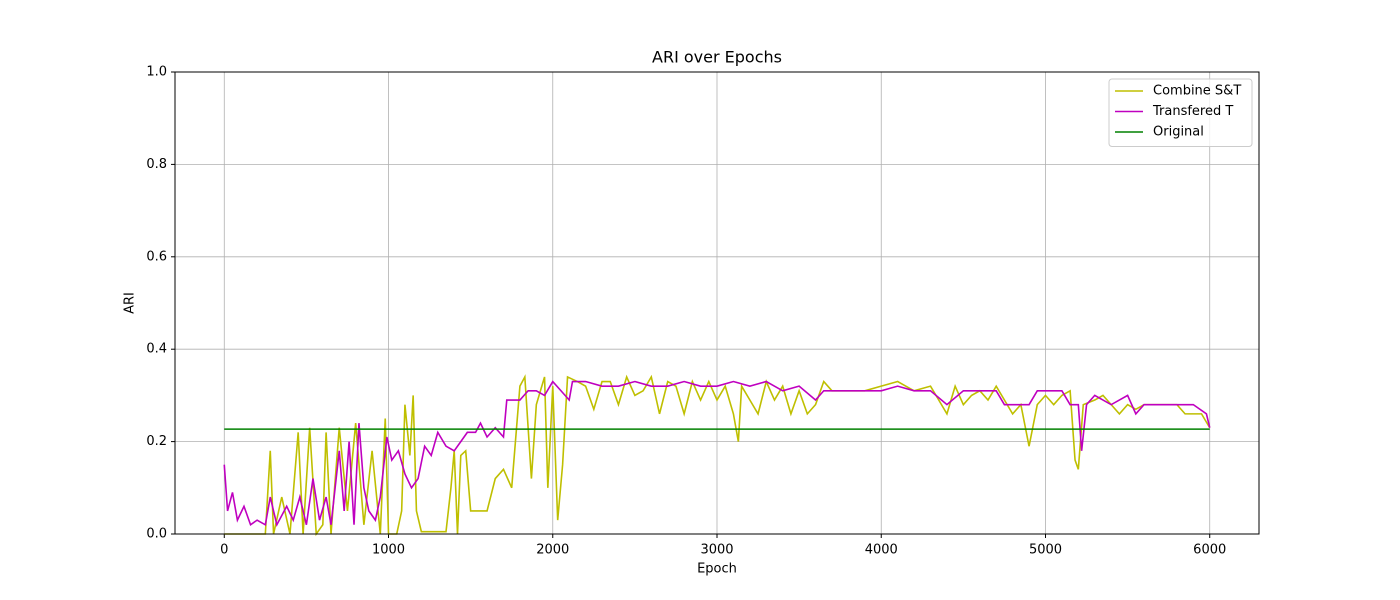 This screenshot has width=1400, height=600. Describe the element at coordinates (881, 550) in the screenshot. I see `x-tick-label: 4000` at that location.